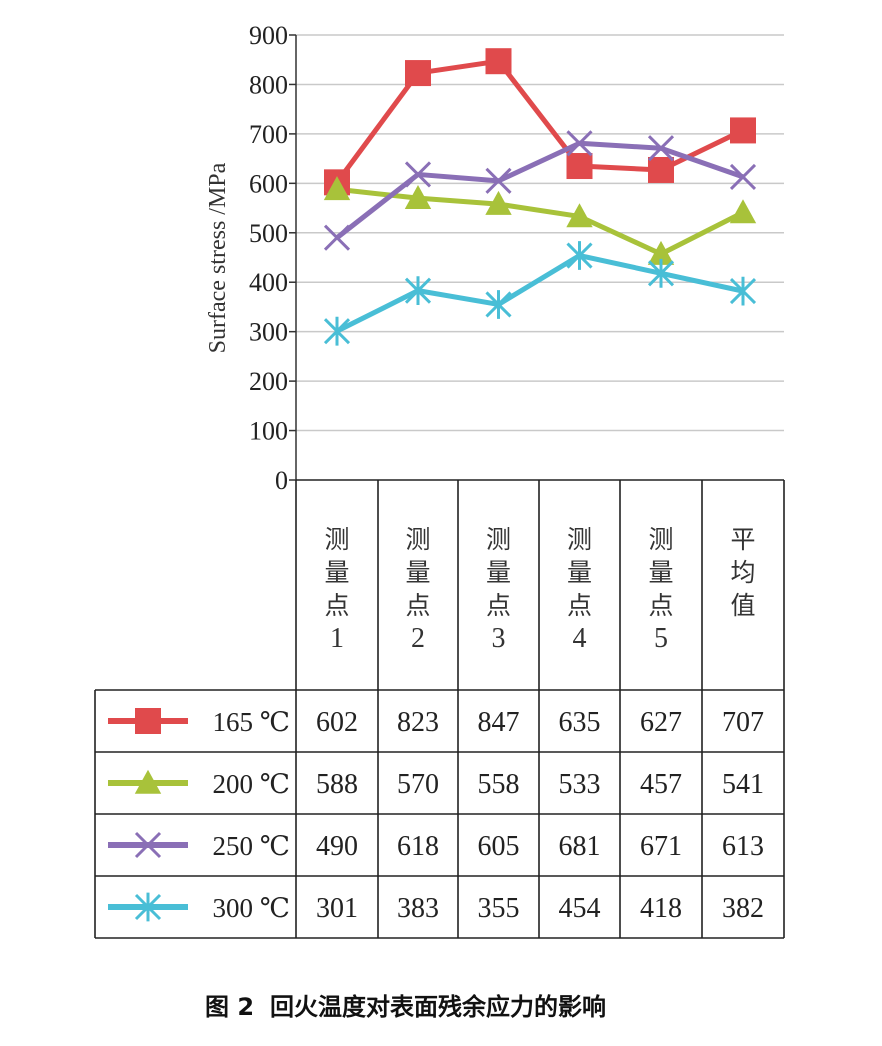 This screenshot has height=1046, width=882. I want to click on legend-label: 250 ℃, so click(251, 846).